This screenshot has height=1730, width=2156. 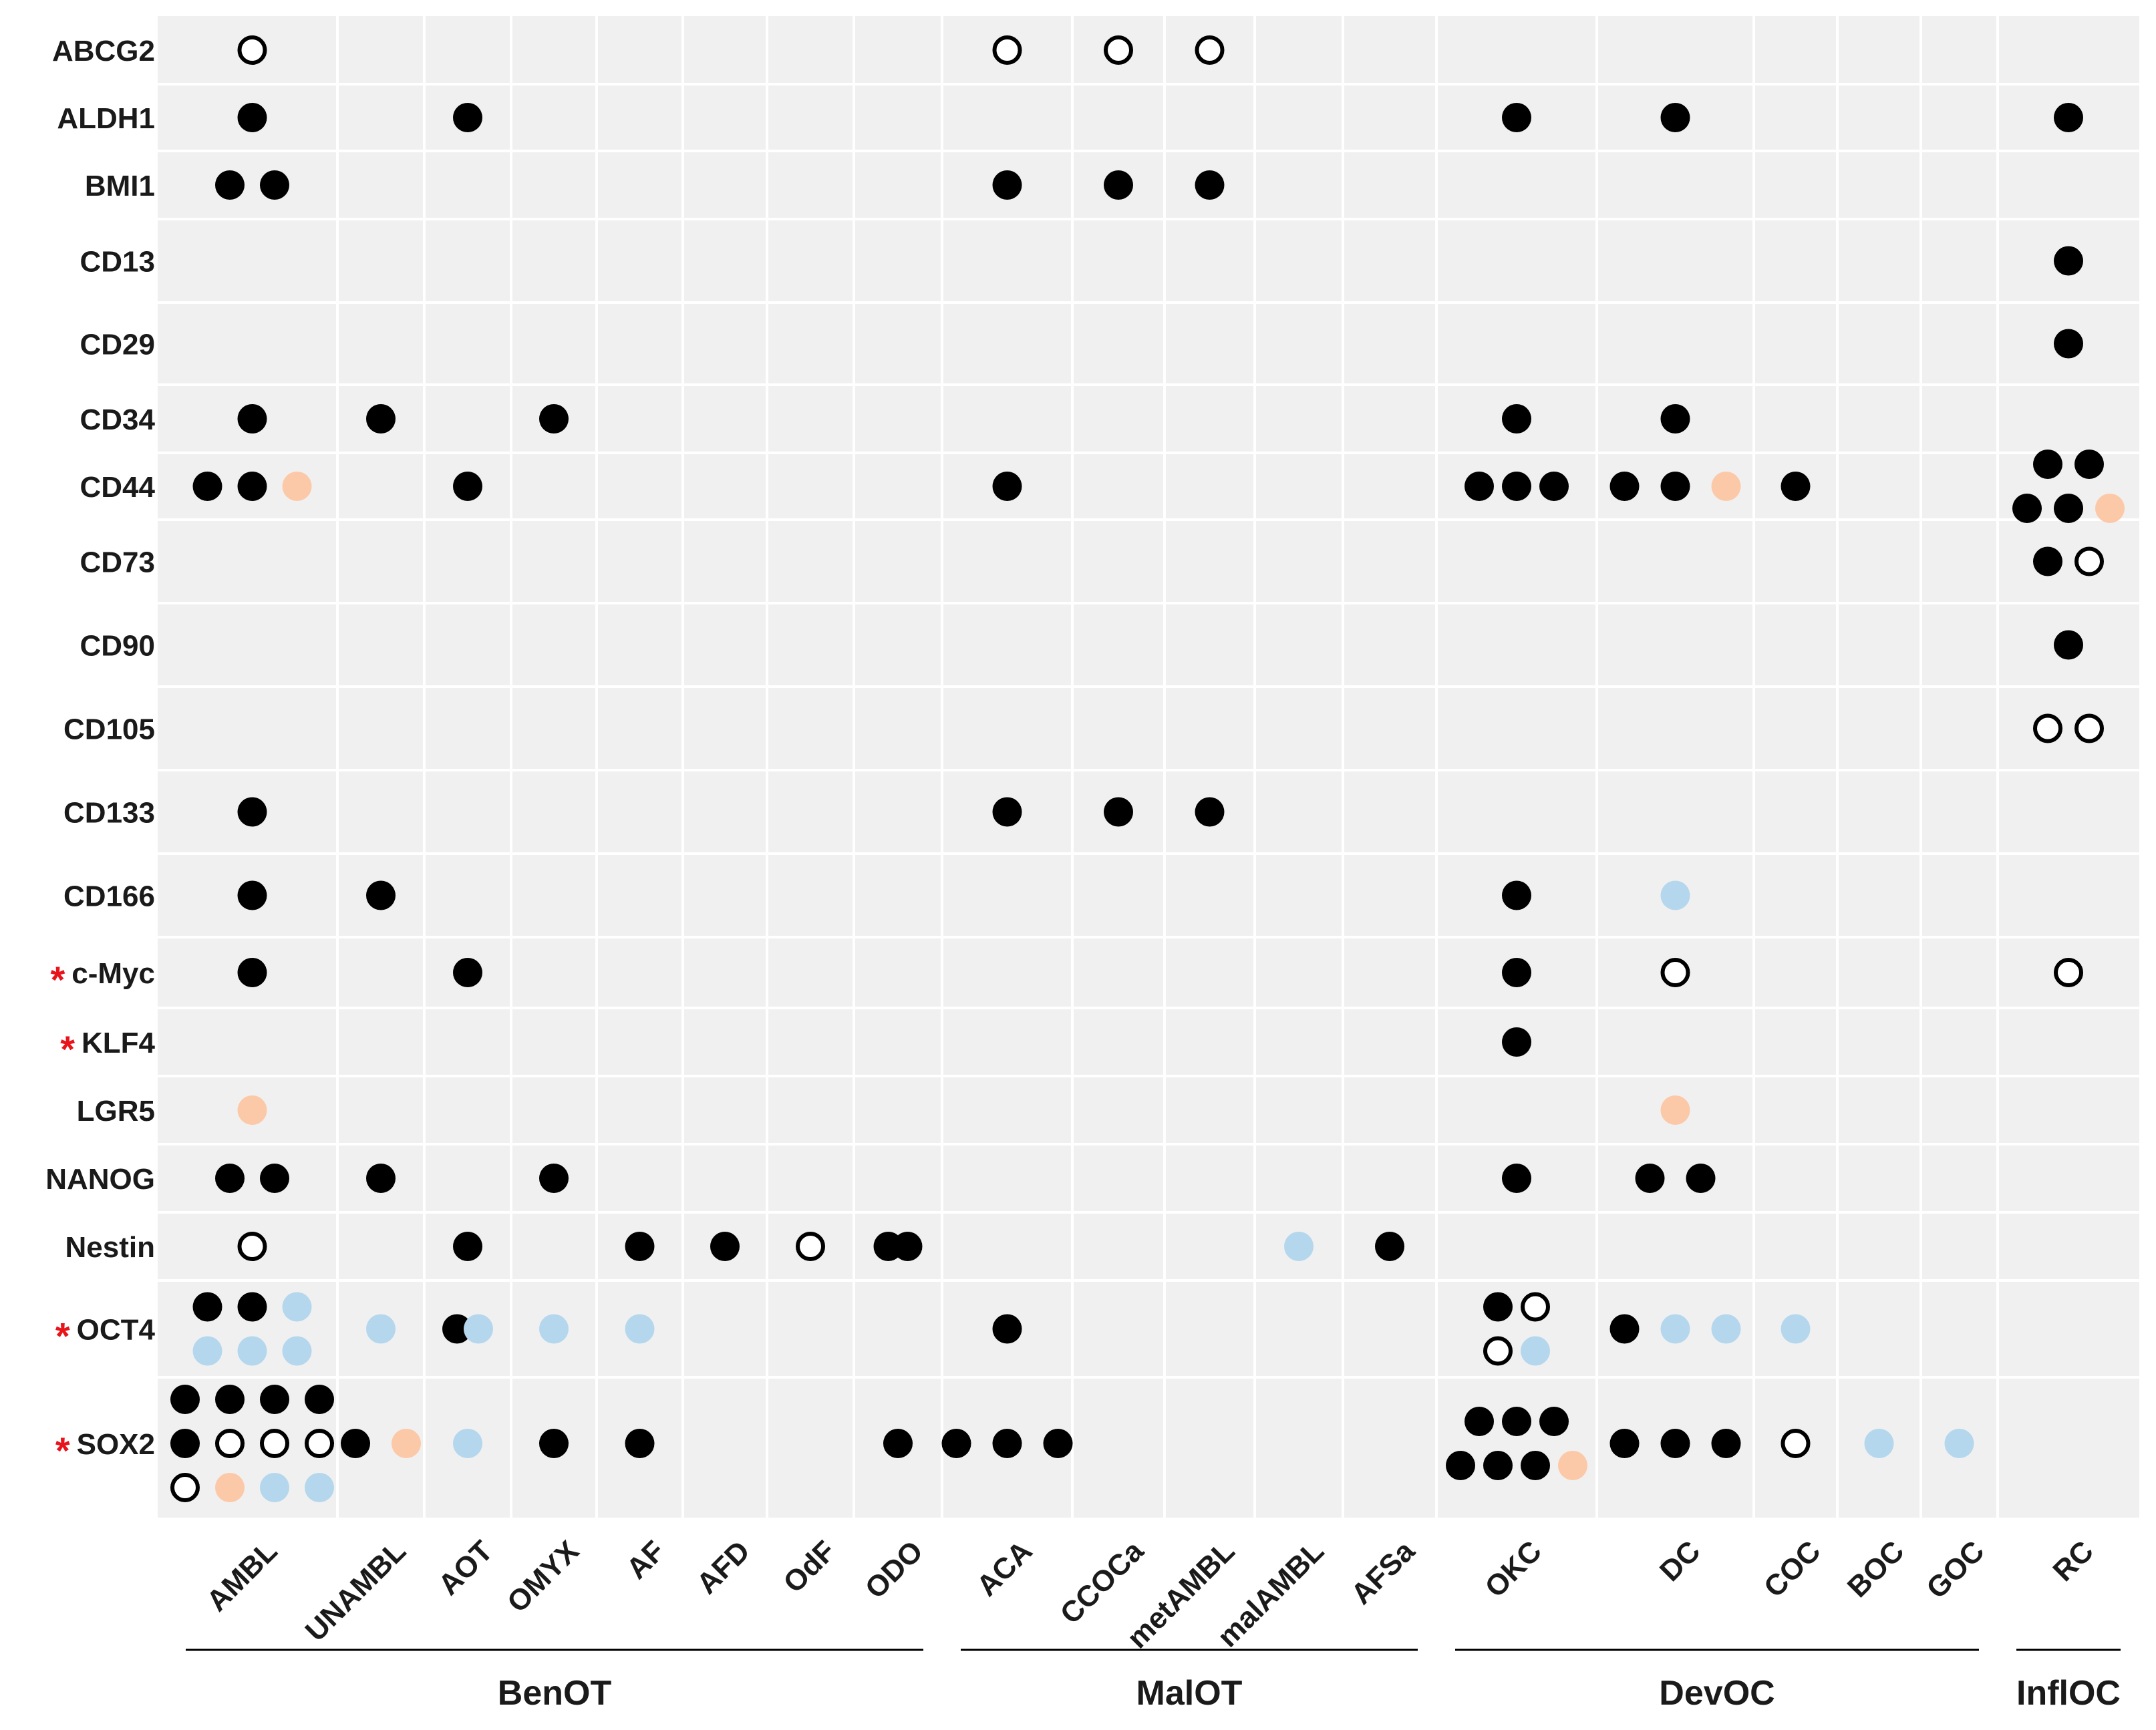 What do you see at coordinates (645, 1559) in the screenshot?
I see `column-label: AF` at bounding box center [645, 1559].